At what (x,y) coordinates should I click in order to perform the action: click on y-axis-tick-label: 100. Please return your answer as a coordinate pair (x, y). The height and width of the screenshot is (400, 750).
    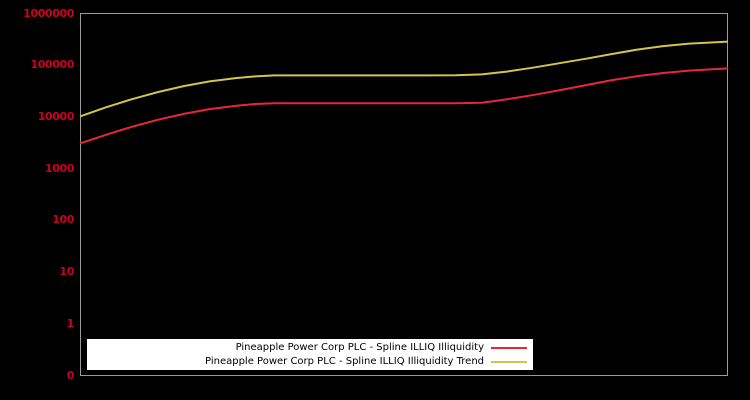
    Looking at the image, I should click on (63, 220).